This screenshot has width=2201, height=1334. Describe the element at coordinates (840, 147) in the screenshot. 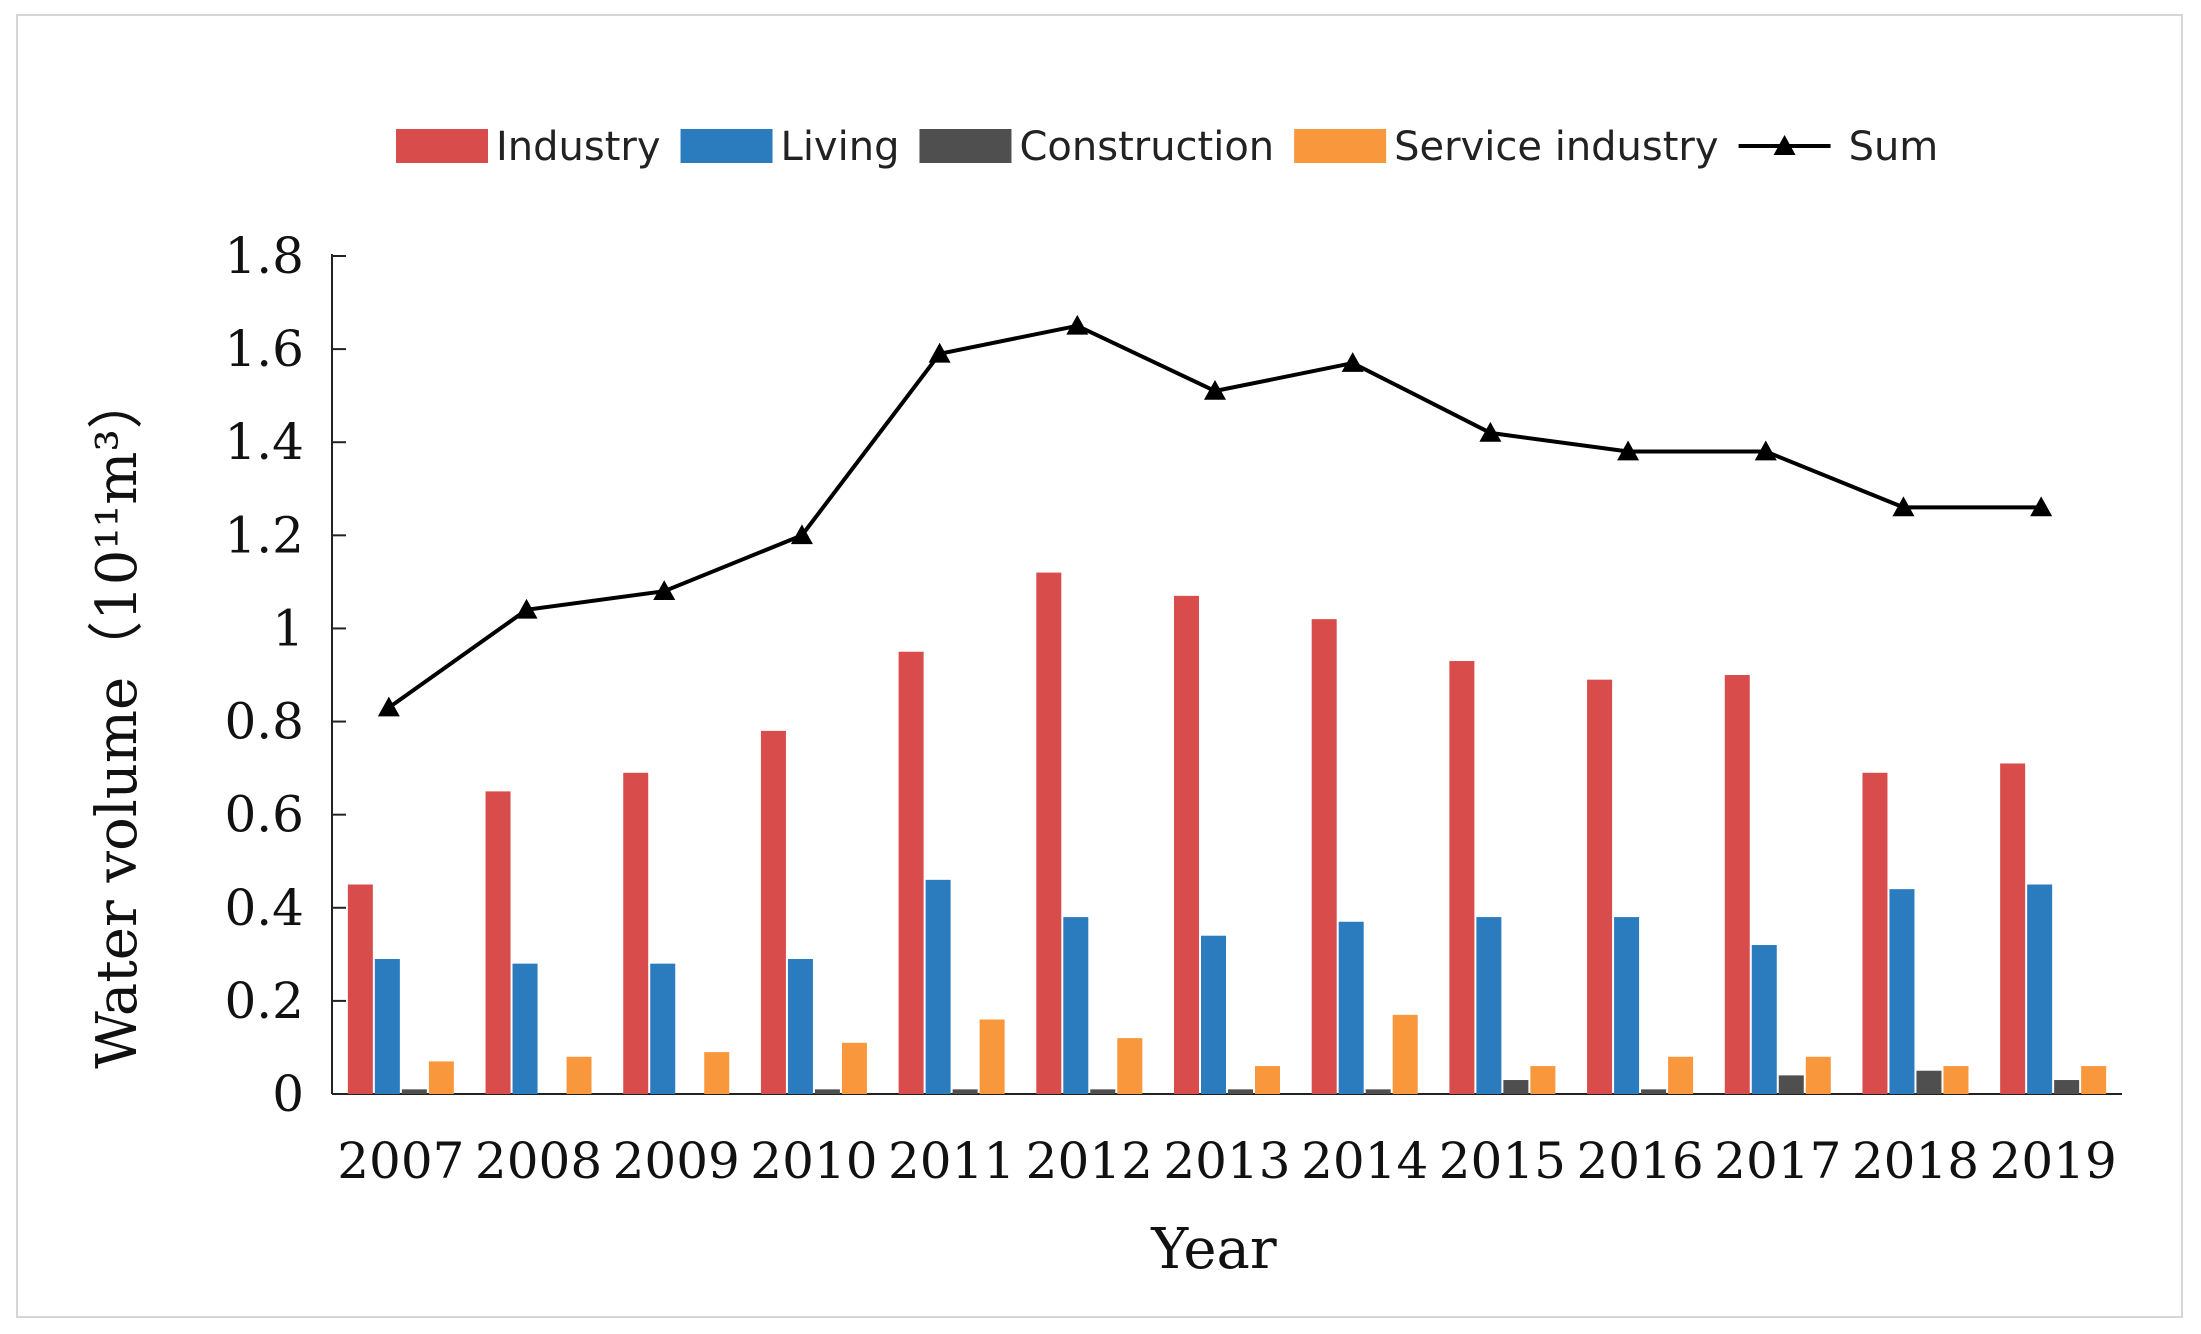

I see `legend-label: Living` at that location.